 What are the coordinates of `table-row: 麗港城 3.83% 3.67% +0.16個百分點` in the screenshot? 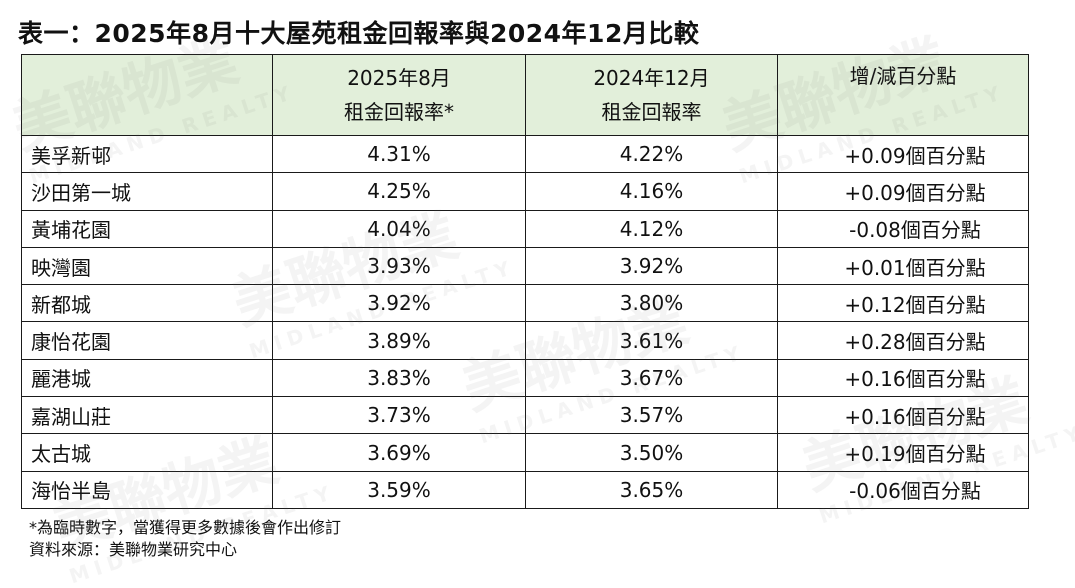 It's located at (525, 378).